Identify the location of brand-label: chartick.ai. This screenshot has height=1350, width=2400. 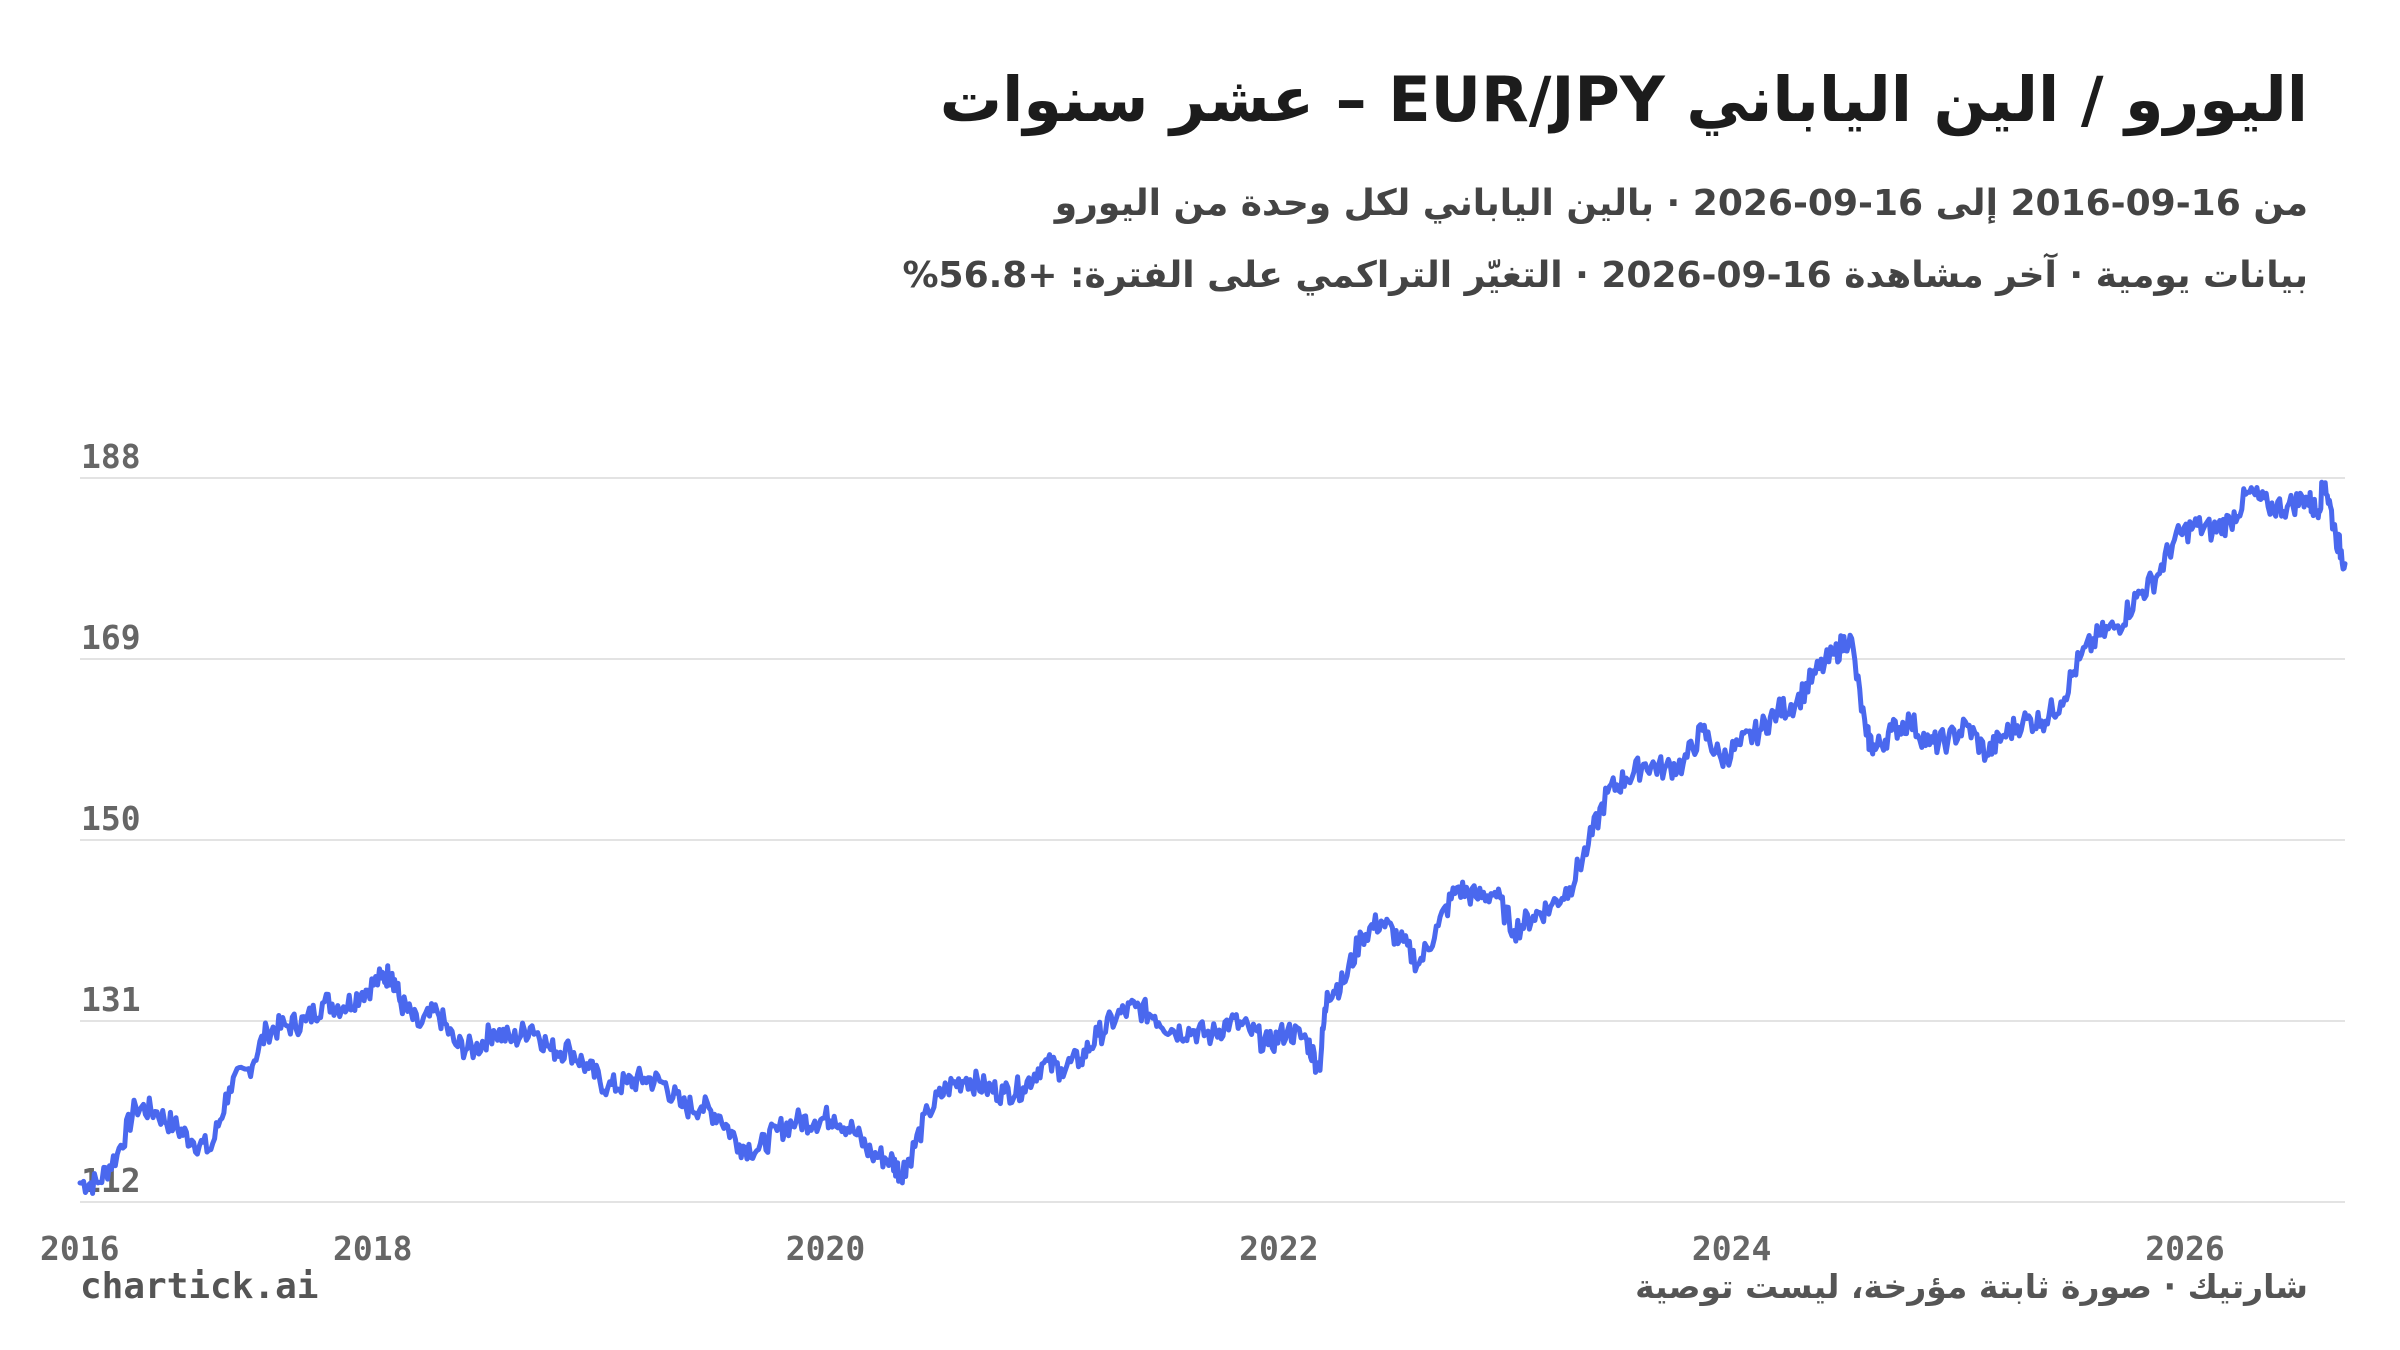
(199, 1286).